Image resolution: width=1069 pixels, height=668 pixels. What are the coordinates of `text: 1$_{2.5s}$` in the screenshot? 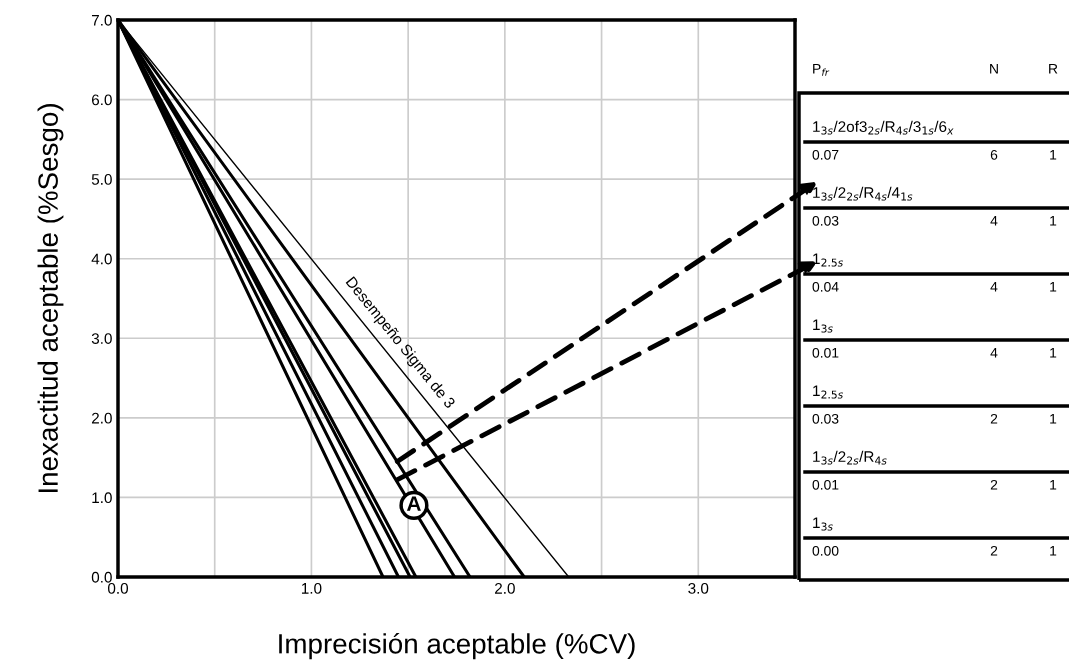 It's located at (828, 392).